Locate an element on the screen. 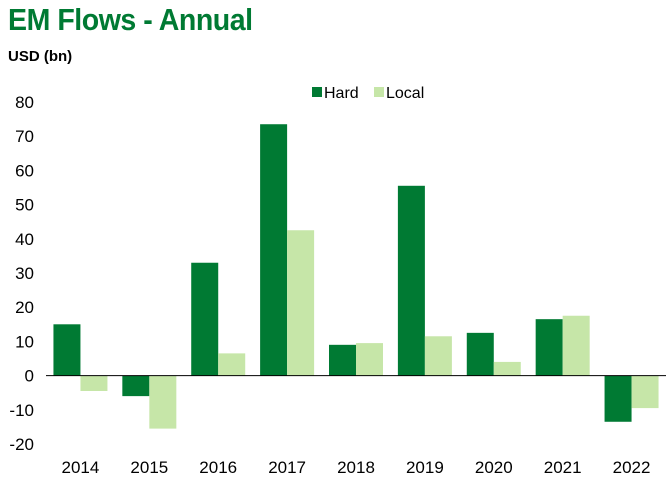 This screenshot has width=670, height=485. x-tick-label: 2014 is located at coordinates (81, 467).